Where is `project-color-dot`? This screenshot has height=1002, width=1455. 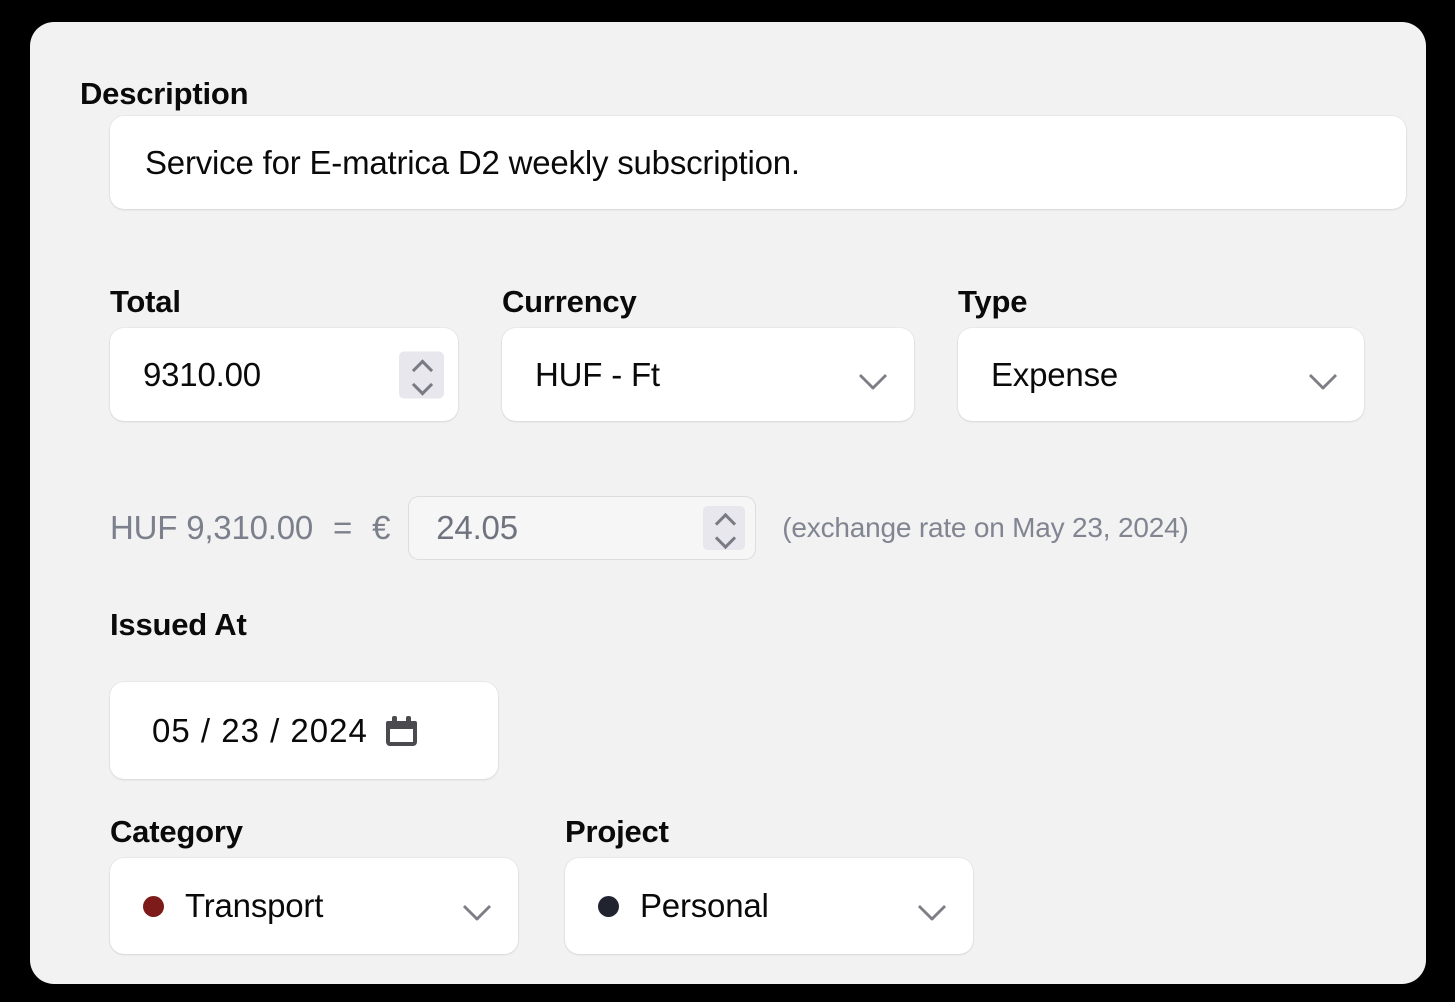 project-color-dot is located at coordinates (608, 906).